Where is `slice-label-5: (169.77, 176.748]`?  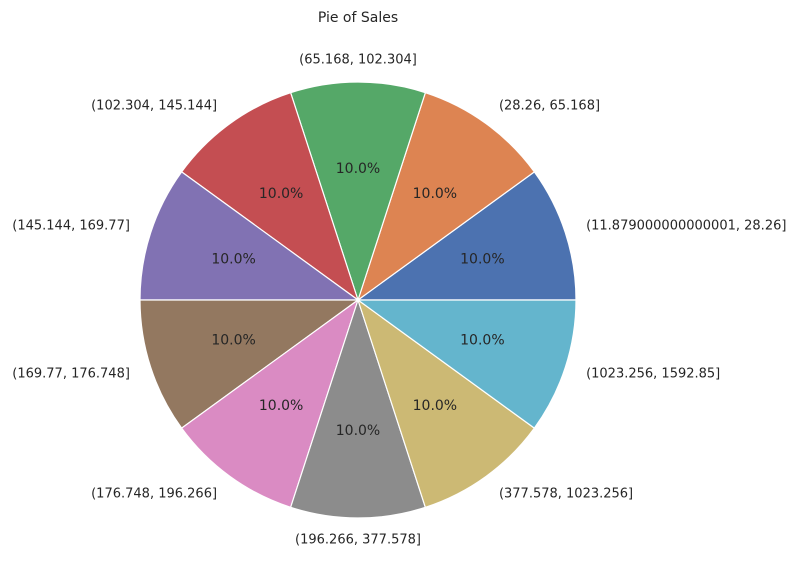
slice-label-5: (169.77, 176.748] is located at coordinates (71, 374).